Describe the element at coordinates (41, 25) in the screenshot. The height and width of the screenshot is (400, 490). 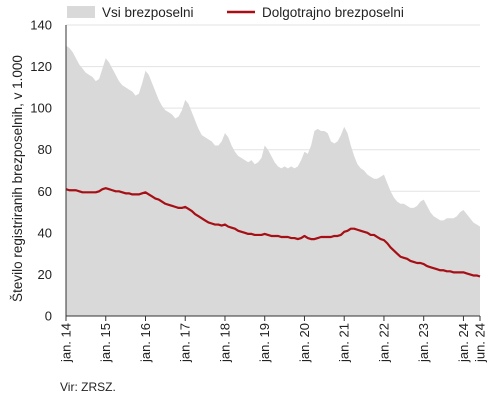
I see `y-tick-label-140: 140` at that location.